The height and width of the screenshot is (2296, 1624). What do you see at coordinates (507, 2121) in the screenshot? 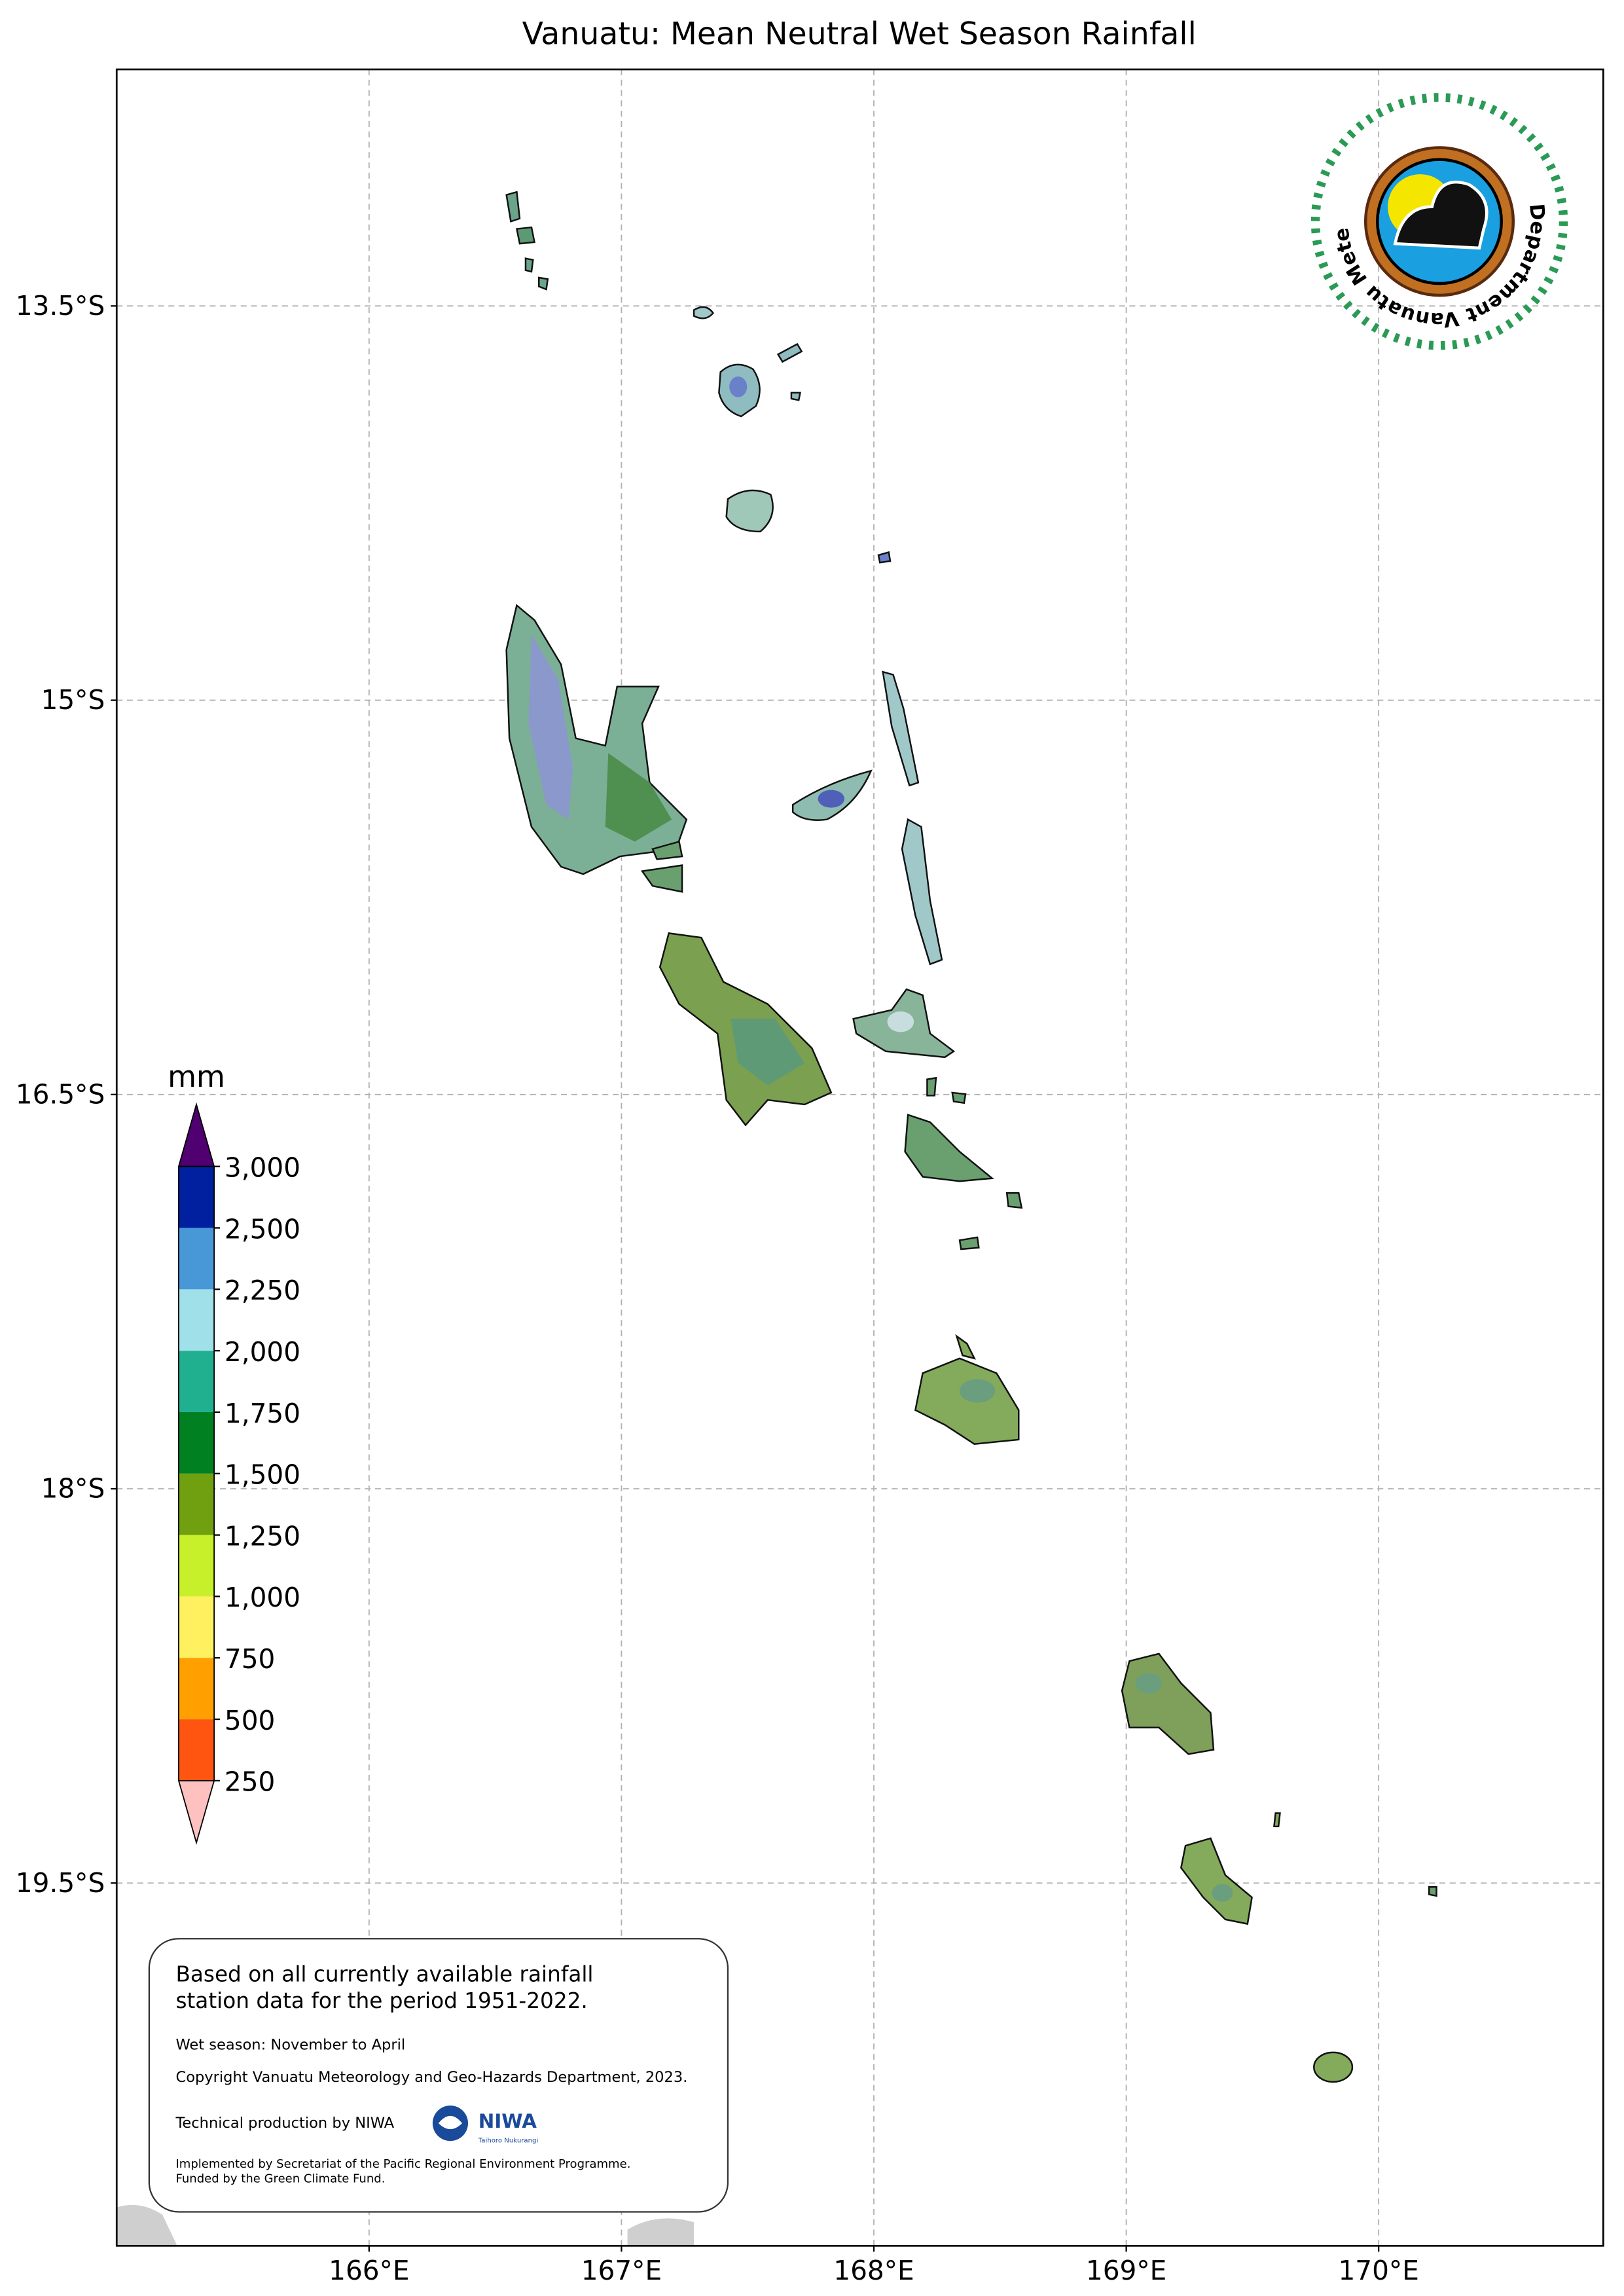
I see `niwa-name: NIWA` at bounding box center [507, 2121].